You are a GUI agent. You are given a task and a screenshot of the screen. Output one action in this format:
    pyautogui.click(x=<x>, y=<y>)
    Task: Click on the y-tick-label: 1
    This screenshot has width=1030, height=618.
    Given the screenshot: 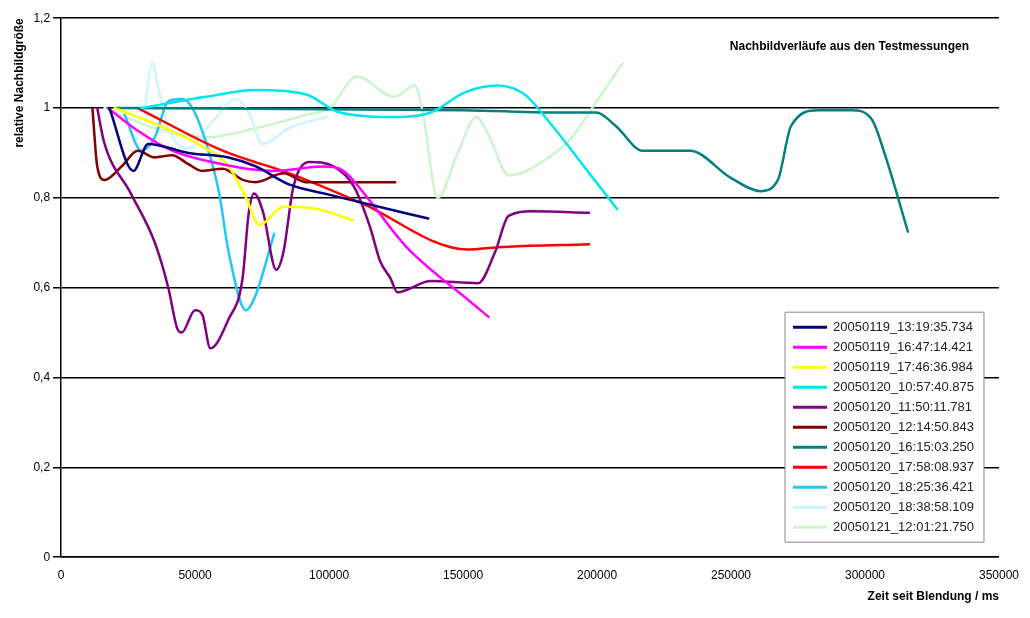 What is the action you would take?
    pyautogui.click(x=47, y=107)
    